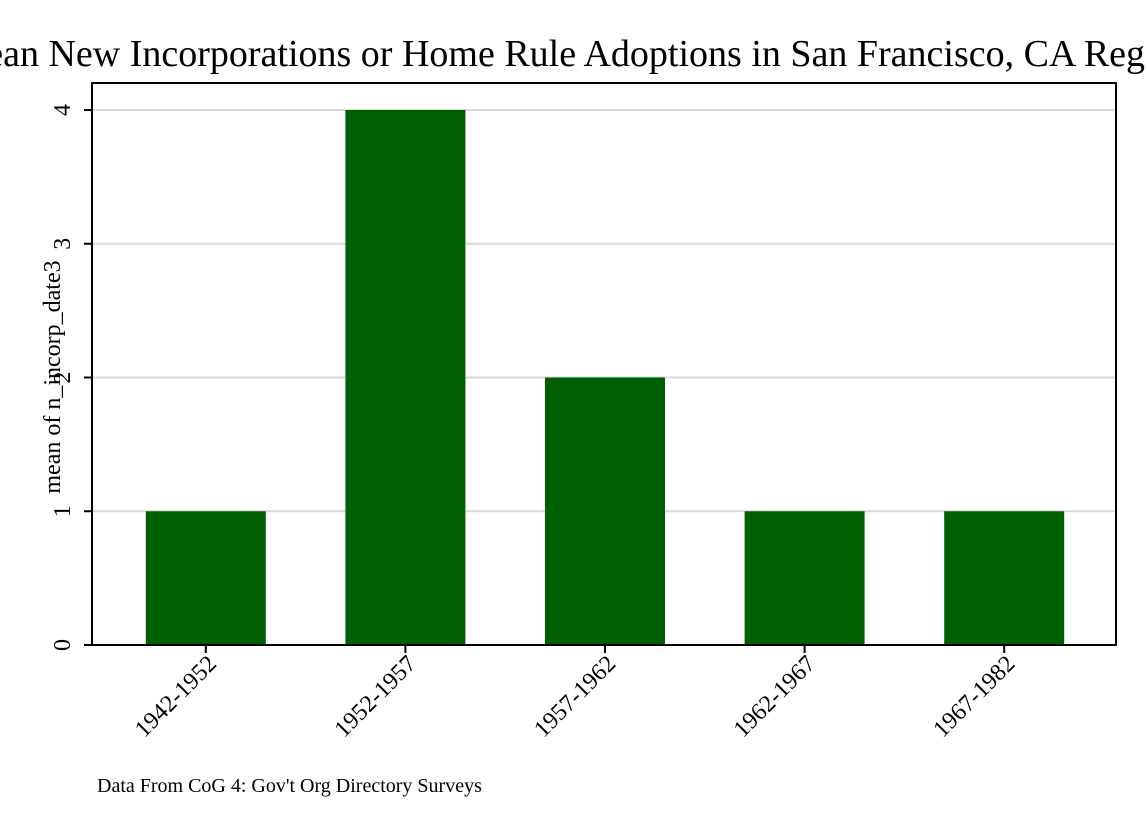 The height and width of the screenshot is (833, 1146). I want to click on y-axis-label: mean of n_incorp_date3, so click(53, 376).